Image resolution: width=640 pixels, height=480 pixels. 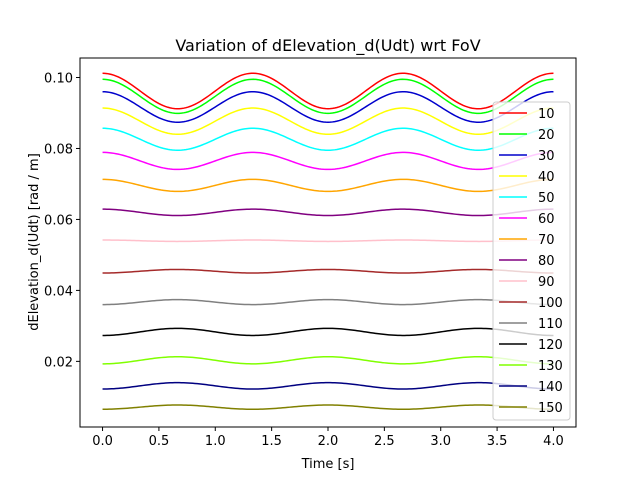 I want to click on y-tick-label: 0.02, so click(x=58, y=362).